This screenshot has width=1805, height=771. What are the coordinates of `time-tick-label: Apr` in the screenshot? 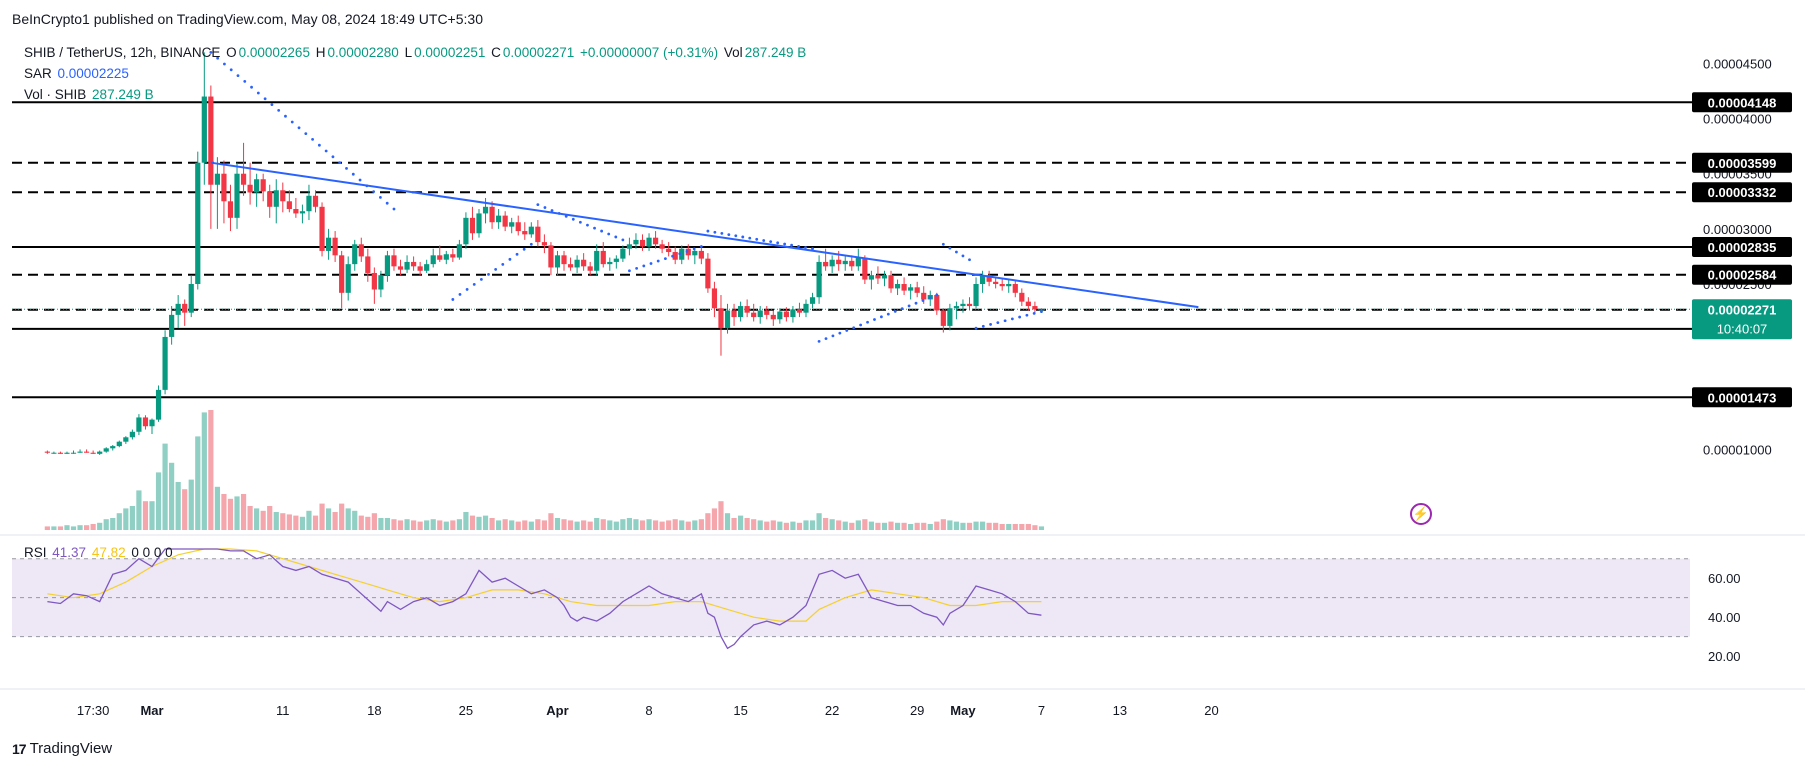 It's located at (557, 710).